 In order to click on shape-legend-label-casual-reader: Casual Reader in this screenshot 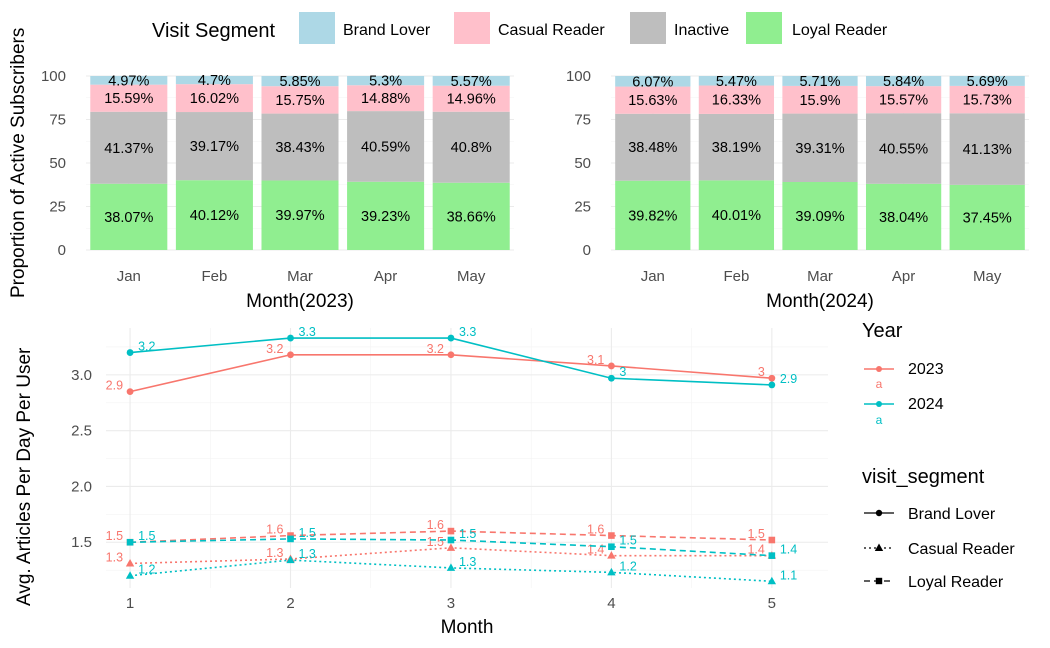, I will do `click(961, 549)`.